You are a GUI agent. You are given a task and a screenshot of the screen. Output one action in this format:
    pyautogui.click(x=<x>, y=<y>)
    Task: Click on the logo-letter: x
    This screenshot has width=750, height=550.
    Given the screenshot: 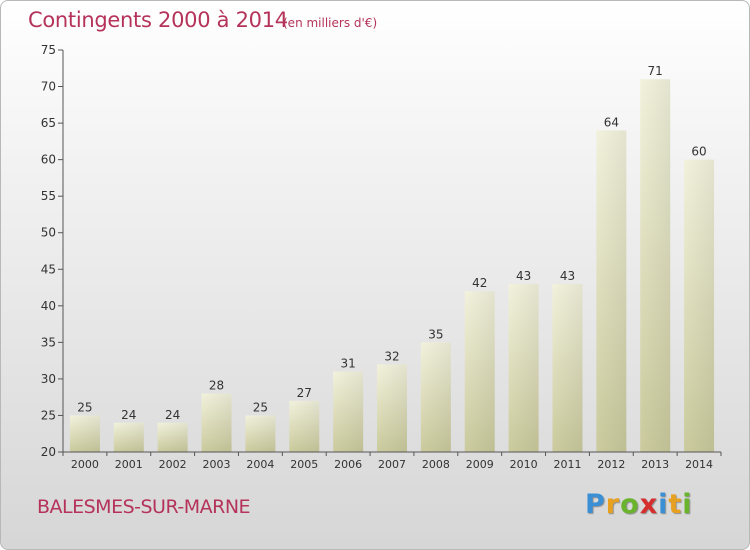 What is the action you would take?
    pyautogui.click(x=649, y=504)
    